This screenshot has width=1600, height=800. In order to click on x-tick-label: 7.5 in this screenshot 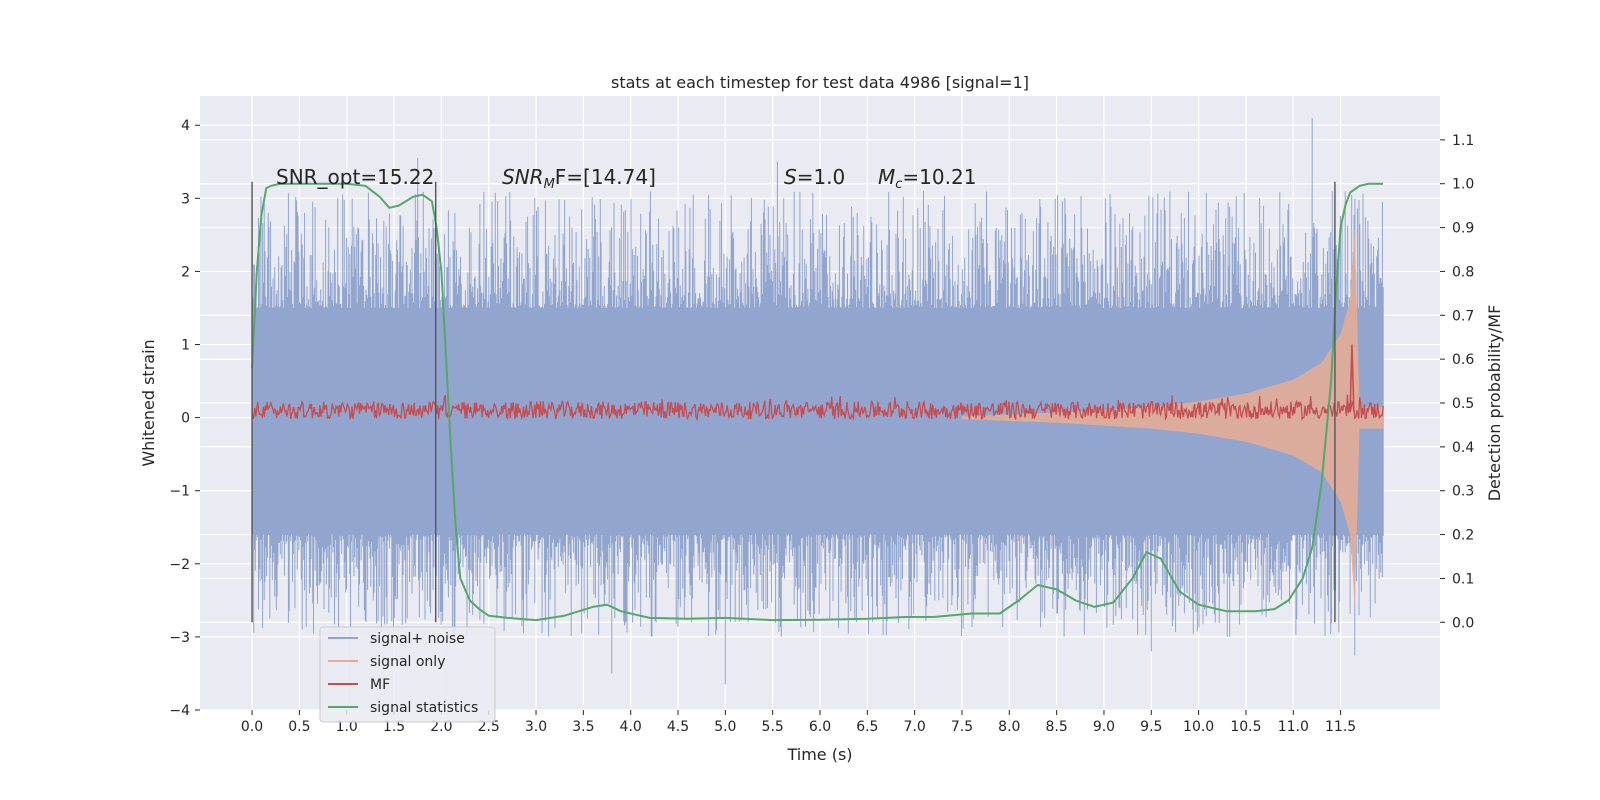, I will do `click(962, 727)`.